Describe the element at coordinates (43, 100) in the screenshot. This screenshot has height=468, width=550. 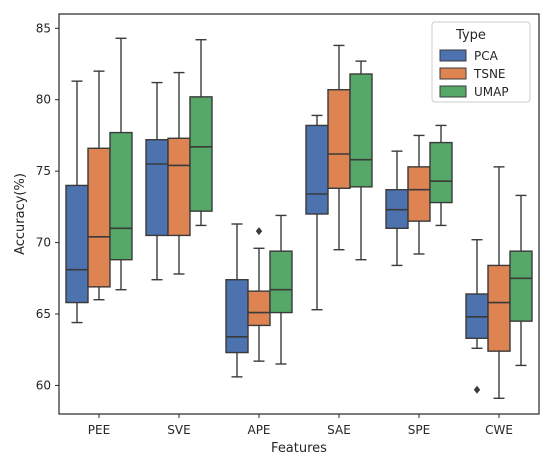
I see `y-tick-label: 80` at that location.